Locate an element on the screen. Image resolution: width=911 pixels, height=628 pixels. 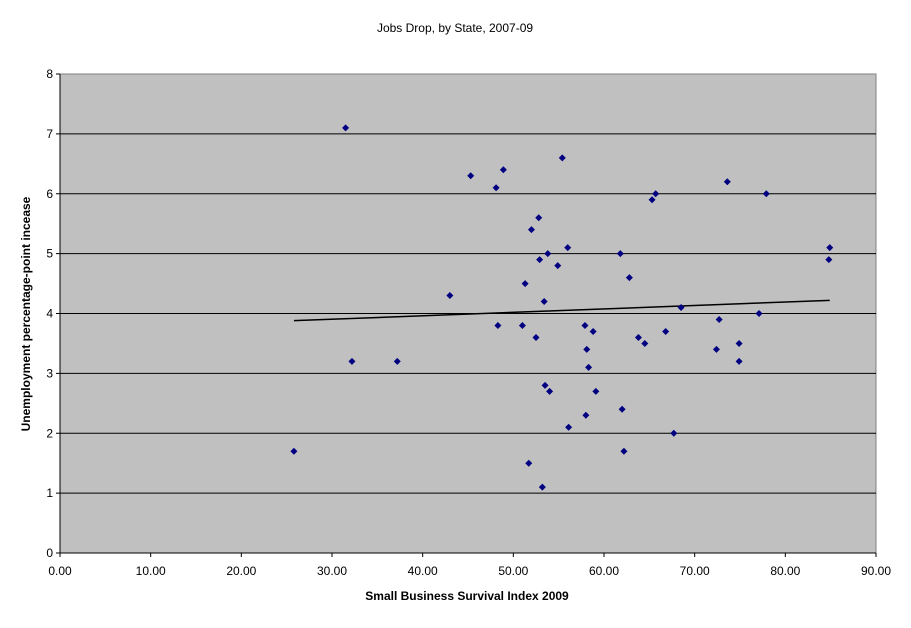
y-tick-label: 8 is located at coordinates (49, 74).